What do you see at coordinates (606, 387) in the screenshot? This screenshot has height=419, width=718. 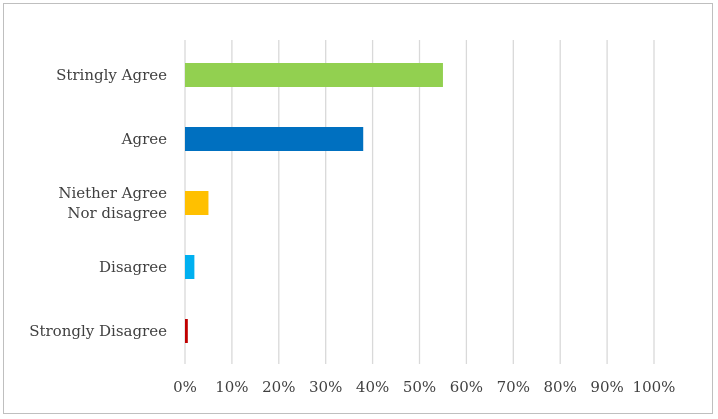 I see `x-tick-label: 90%` at bounding box center [606, 387].